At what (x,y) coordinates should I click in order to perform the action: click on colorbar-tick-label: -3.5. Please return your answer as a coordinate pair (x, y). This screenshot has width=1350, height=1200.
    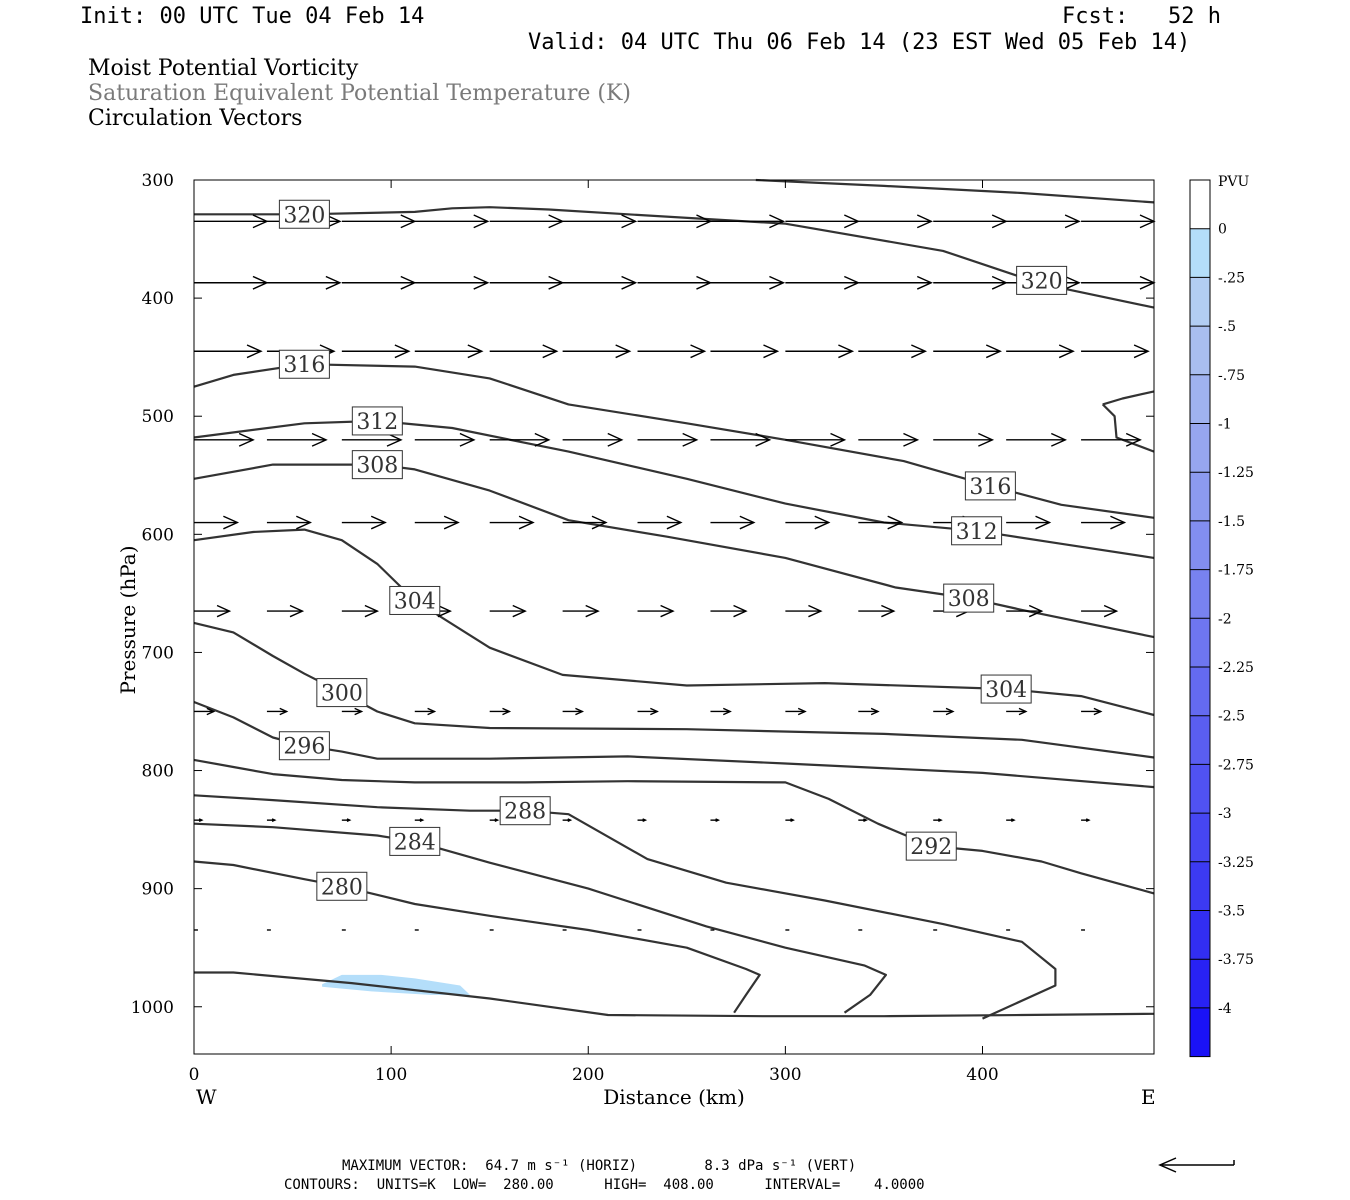
    Looking at the image, I should click on (1231, 912).